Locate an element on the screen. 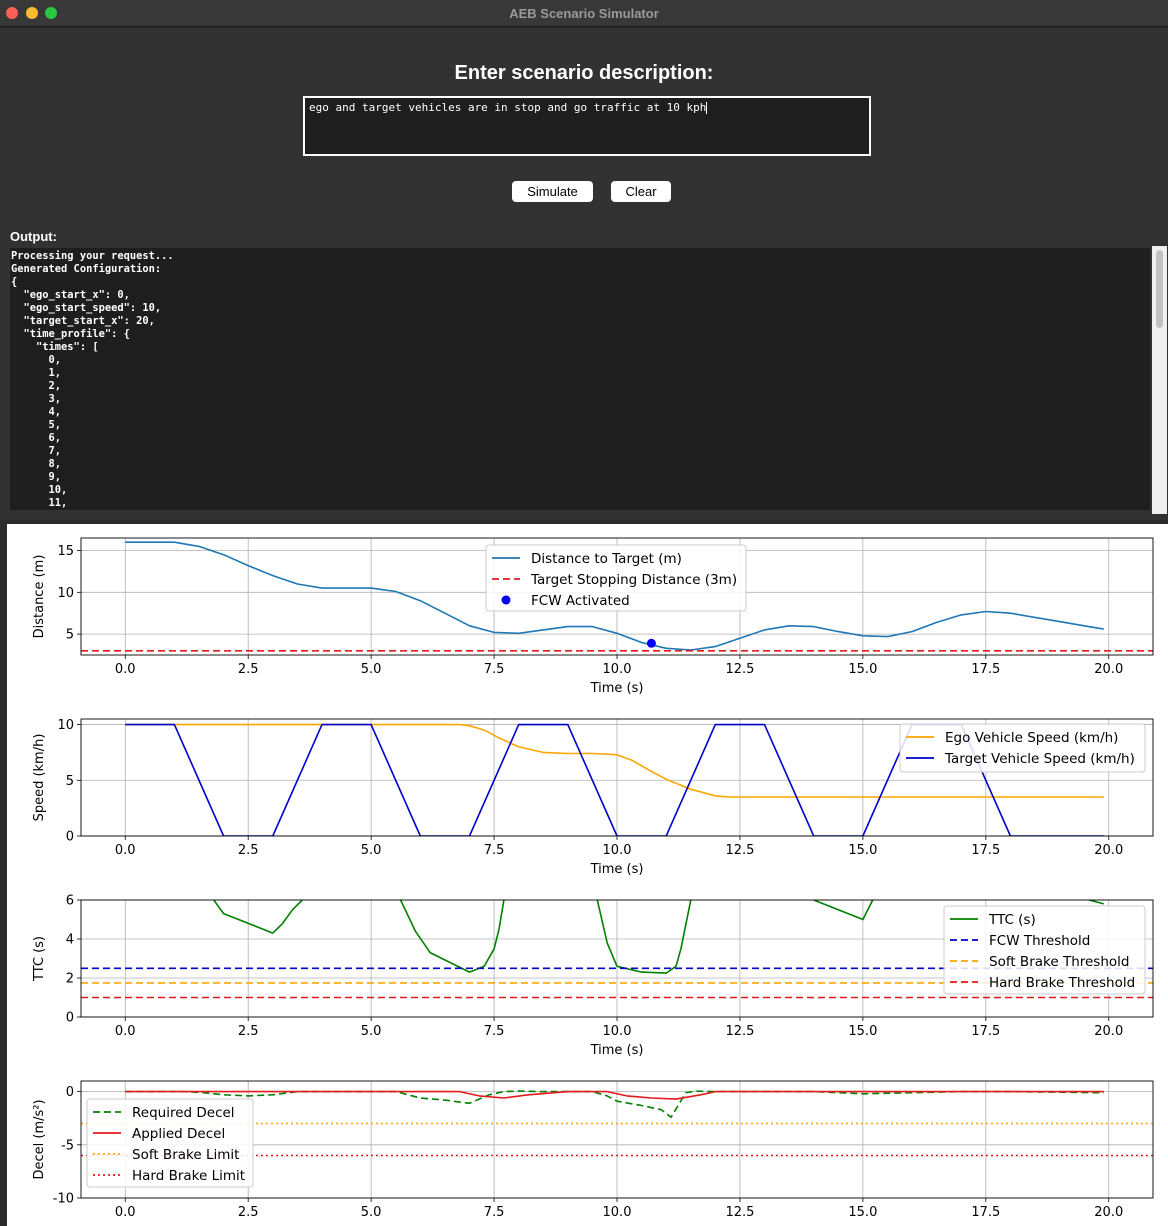  output-line: "ego_start_speed": 10, is located at coordinates (580, 308).